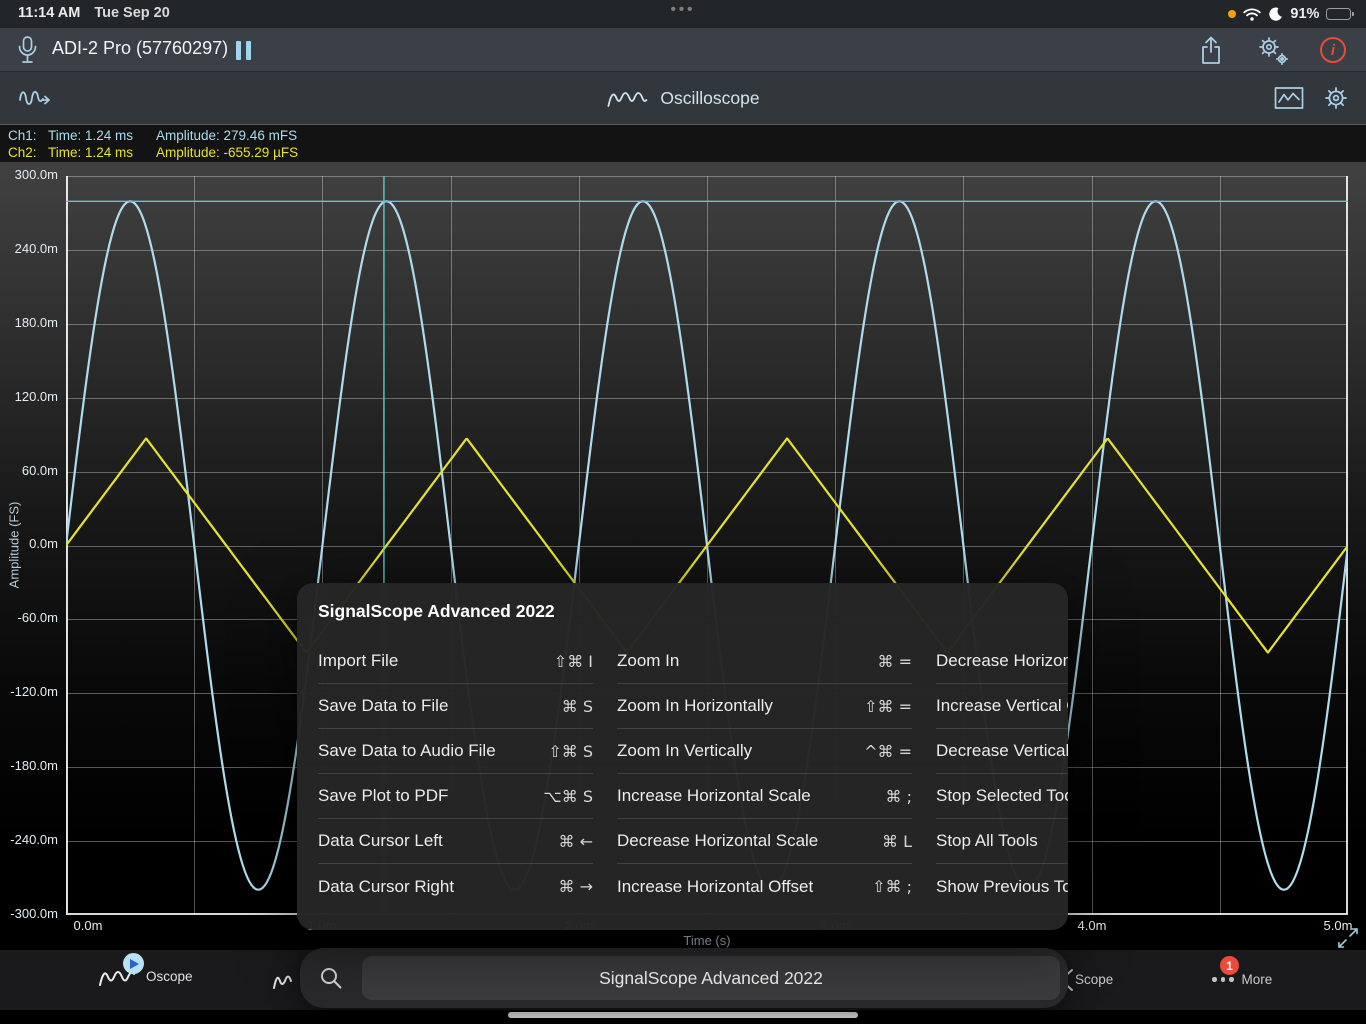  What do you see at coordinates (1223, 979) in the screenshot?
I see `more-ellipsis-icon` at bounding box center [1223, 979].